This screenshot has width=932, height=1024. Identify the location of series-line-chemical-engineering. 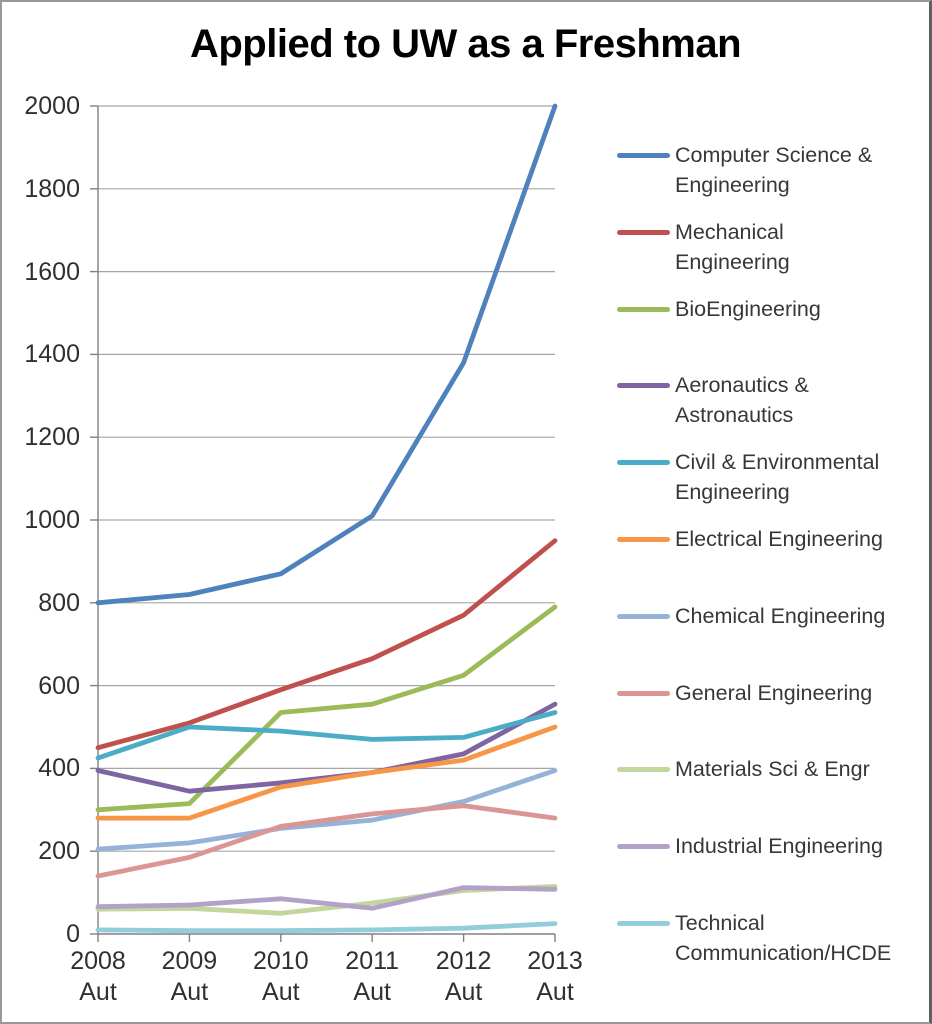
(326, 810).